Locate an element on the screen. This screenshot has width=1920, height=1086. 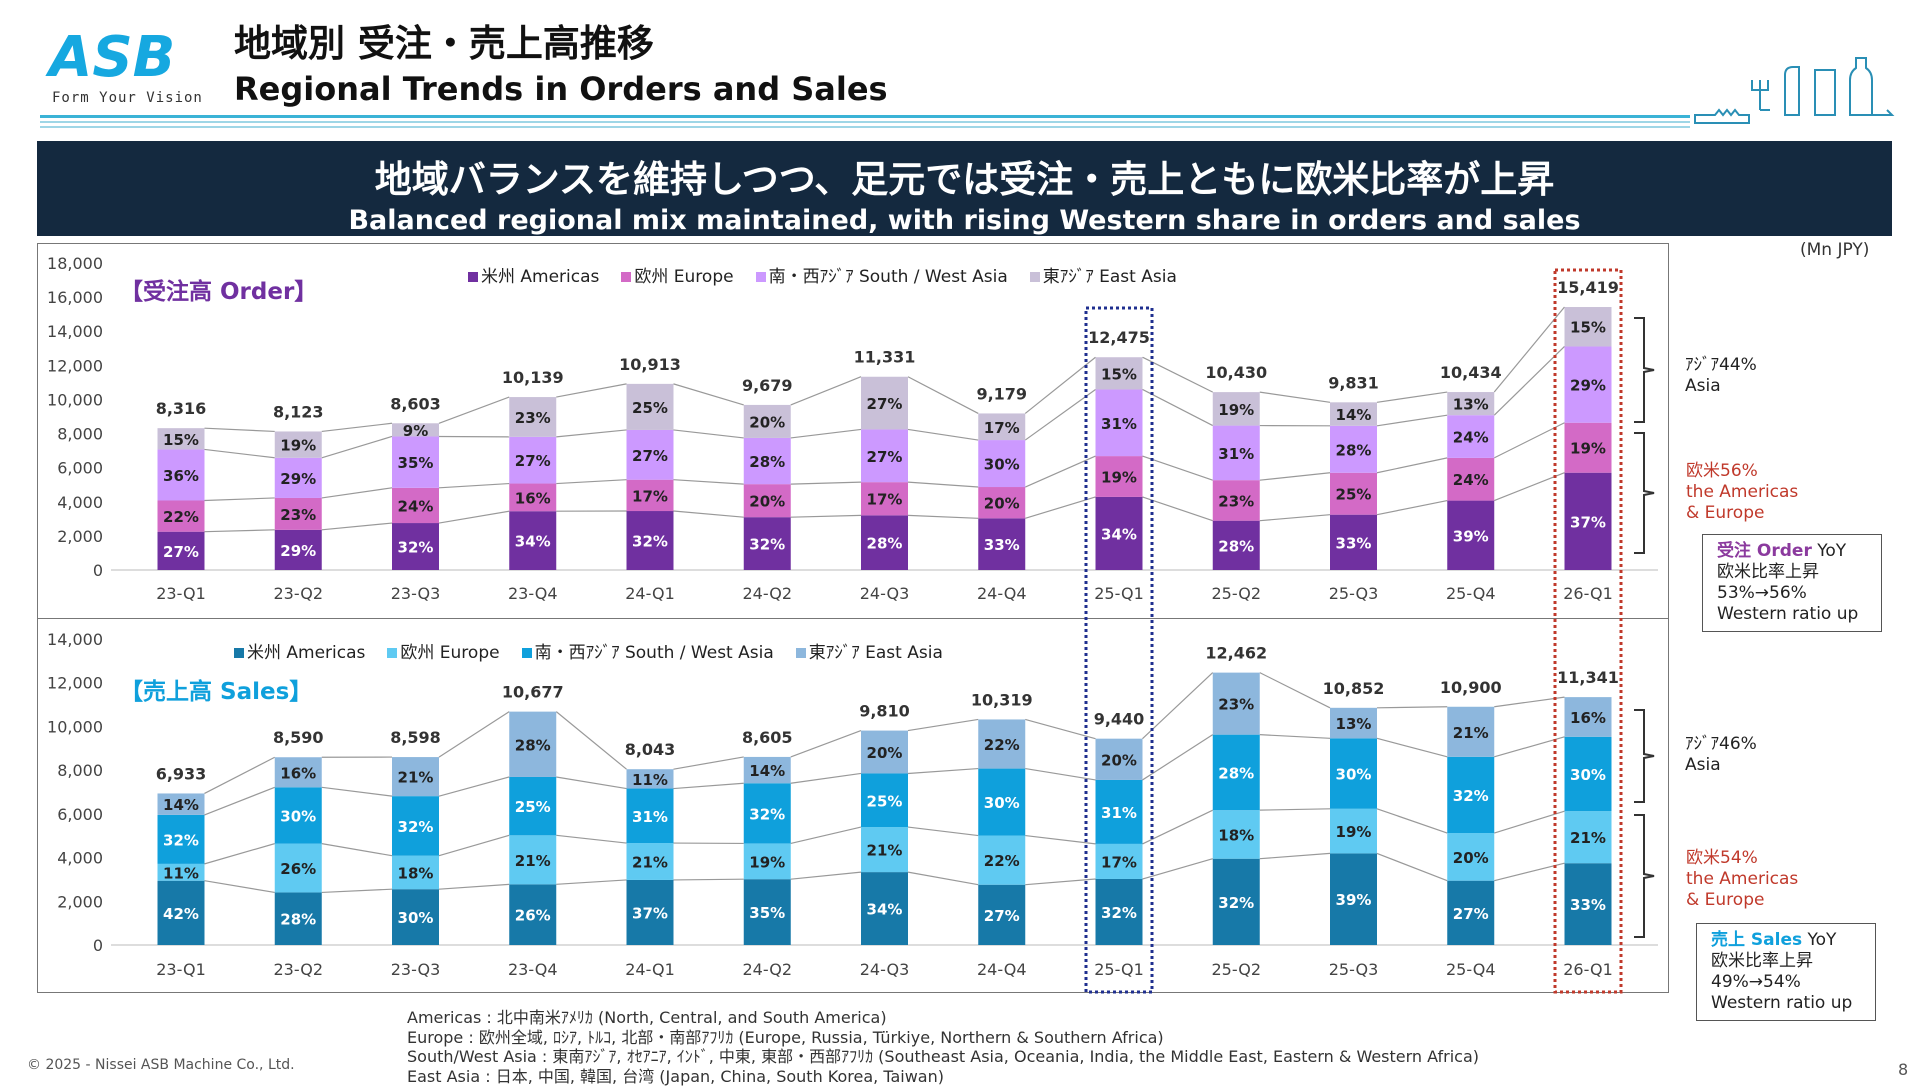
x-tick-label: 24-Q4 is located at coordinates (1002, 969).